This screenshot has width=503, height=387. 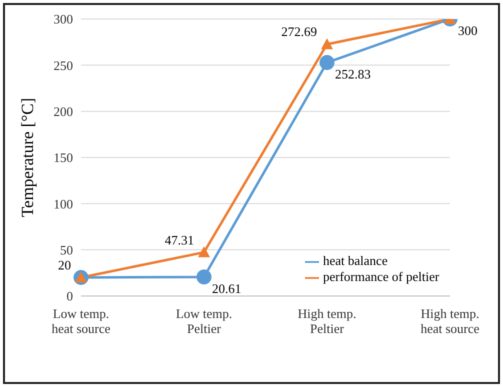 What do you see at coordinates (63, 19) in the screenshot?
I see `y-tick-label: 300` at bounding box center [63, 19].